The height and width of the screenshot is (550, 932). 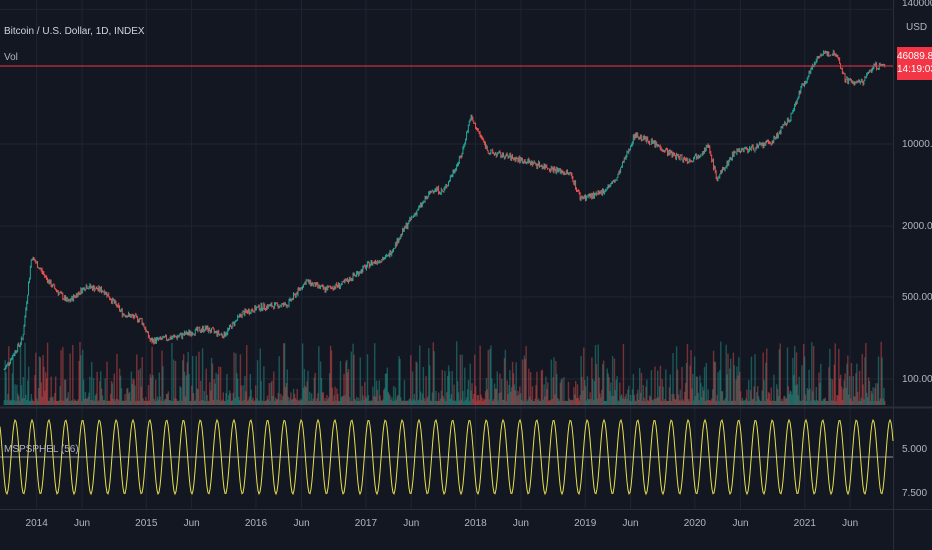 What do you see at coordinates (805, 523) in the screenshot?
I see `x-tick-label: 2021` at bounding box center [805, 523].